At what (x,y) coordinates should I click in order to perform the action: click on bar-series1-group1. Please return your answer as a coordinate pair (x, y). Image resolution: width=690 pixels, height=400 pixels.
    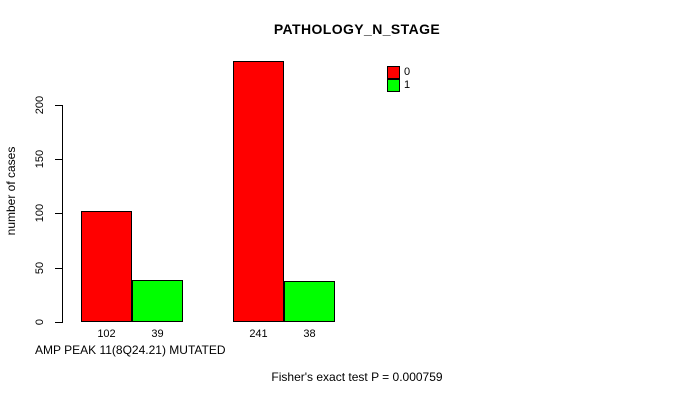
    Looking at the image, I should click on (157, 301).